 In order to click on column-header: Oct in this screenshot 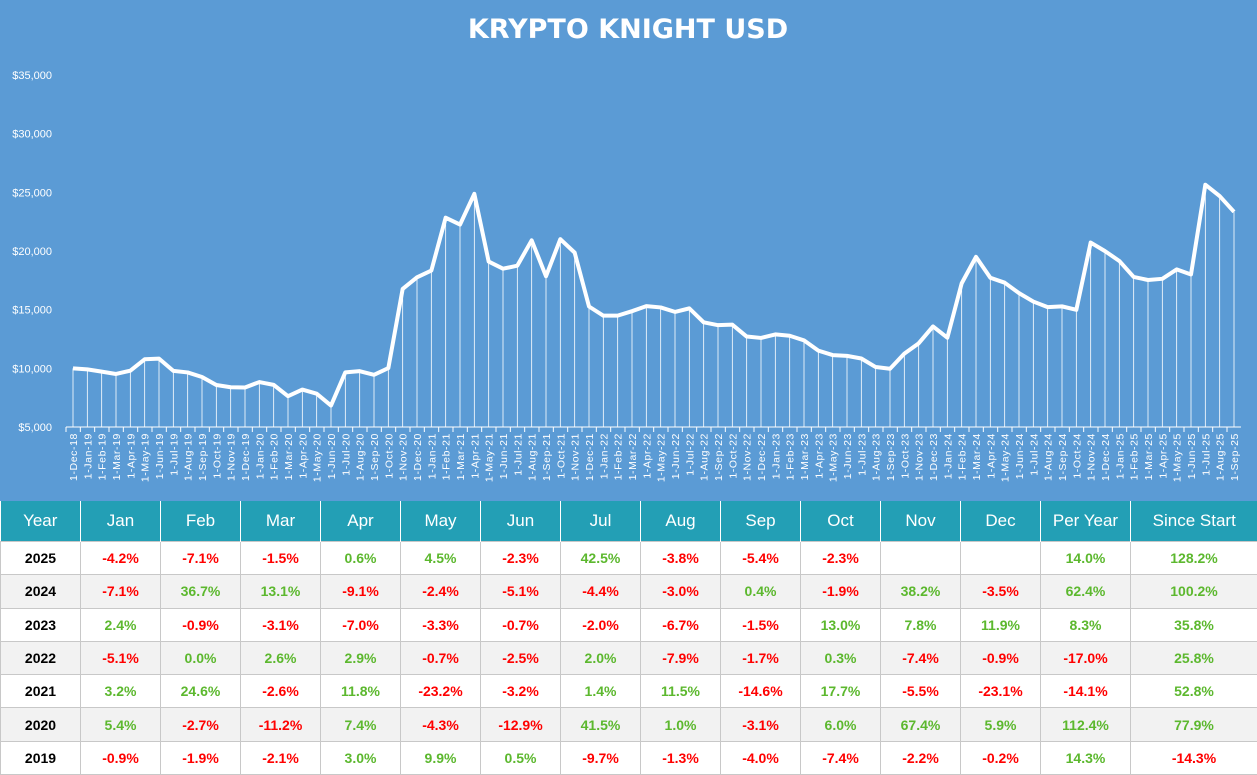, I will do `click(841, 521)`.